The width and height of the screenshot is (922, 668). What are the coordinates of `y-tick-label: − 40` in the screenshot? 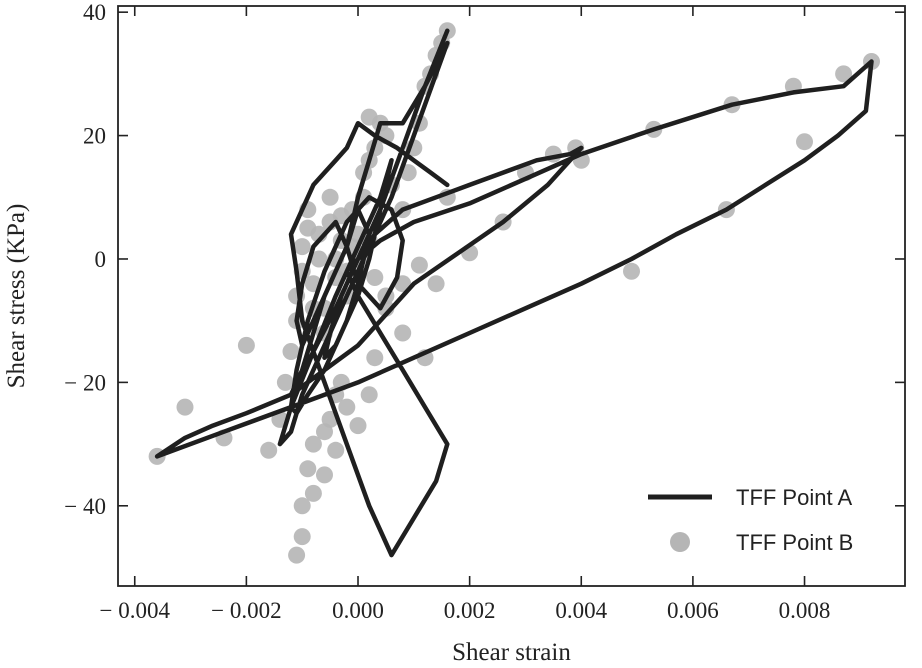 It's located at (85, 506).